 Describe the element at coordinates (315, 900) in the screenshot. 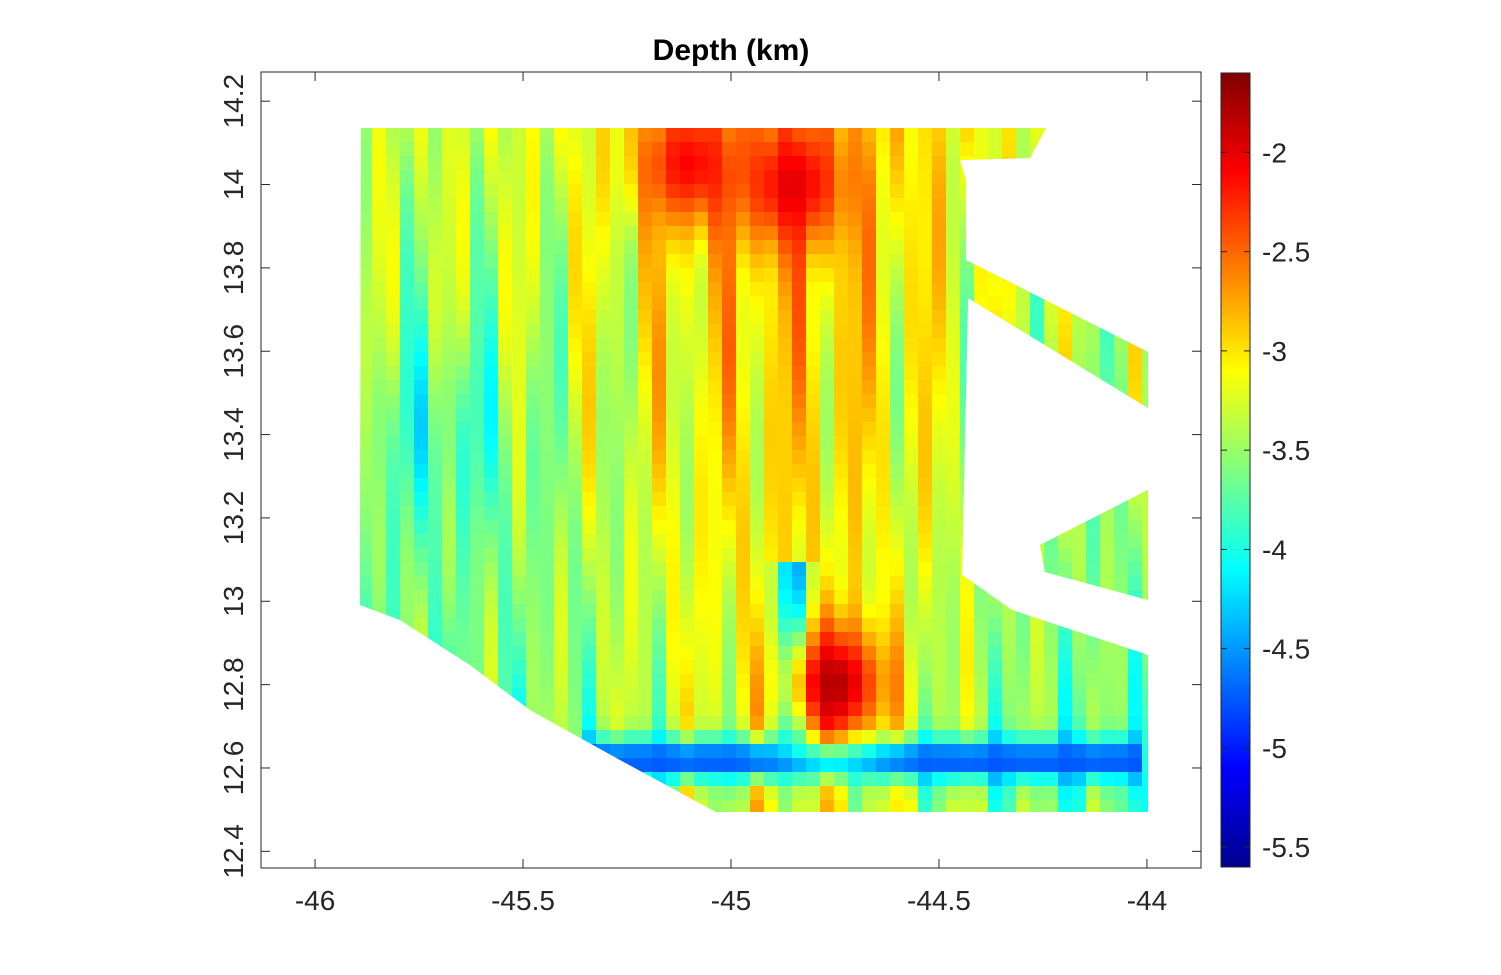

I see `x-tick-label: -46` at that location.